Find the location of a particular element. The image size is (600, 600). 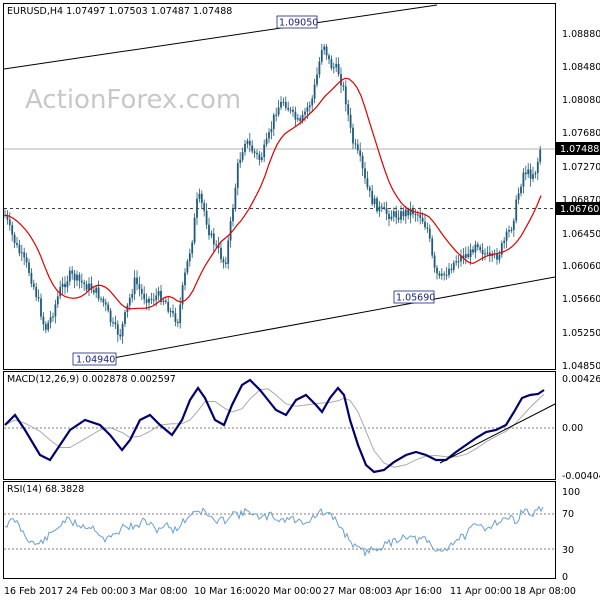

macd-line is located at coordinates (274, 426).